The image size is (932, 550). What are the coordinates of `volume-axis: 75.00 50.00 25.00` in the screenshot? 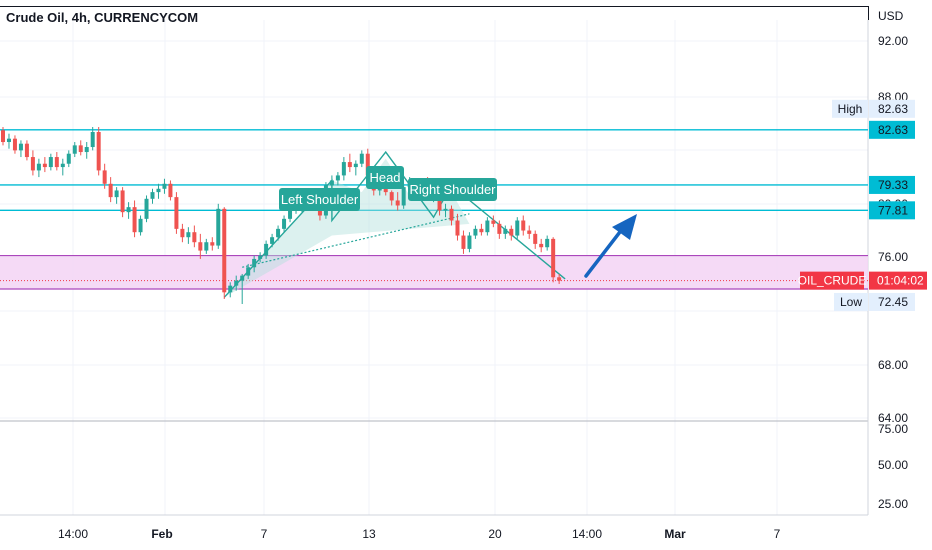 It's located at (893, 466).